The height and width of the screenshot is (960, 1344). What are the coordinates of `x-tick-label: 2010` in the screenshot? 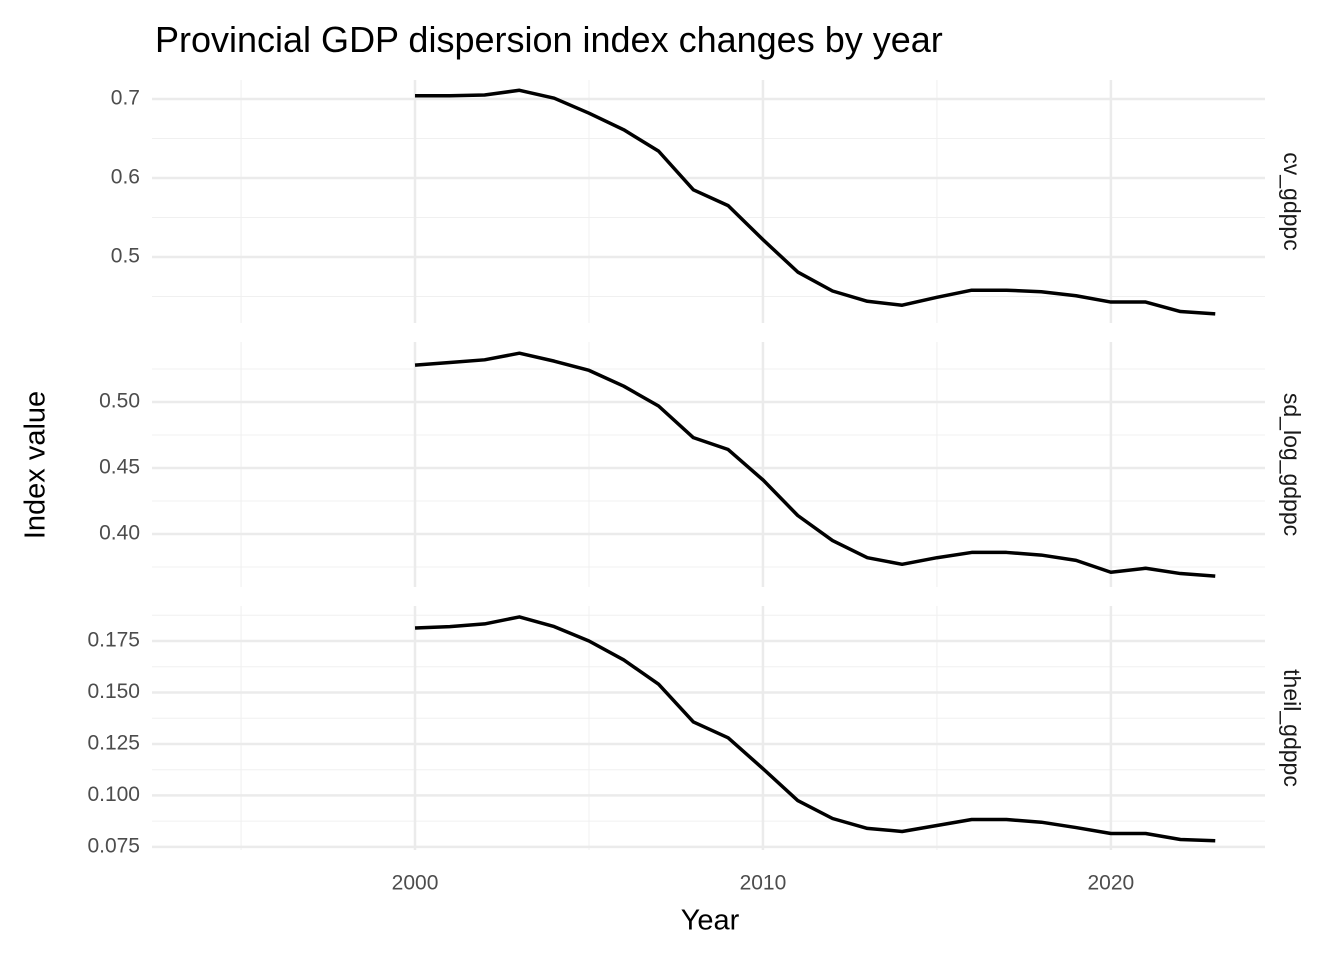 It's located at (763, 883).